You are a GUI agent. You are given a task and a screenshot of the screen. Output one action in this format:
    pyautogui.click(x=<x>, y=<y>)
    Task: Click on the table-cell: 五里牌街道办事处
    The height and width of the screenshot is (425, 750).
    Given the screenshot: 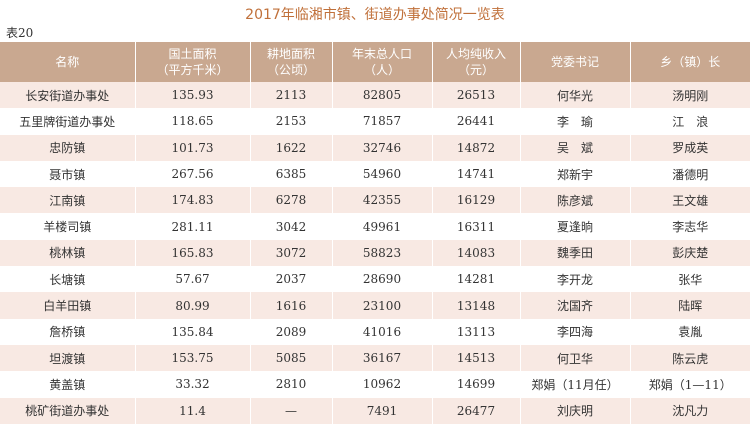 What is the action you would take?
    pyautogui.click(x=67, y=121)
    